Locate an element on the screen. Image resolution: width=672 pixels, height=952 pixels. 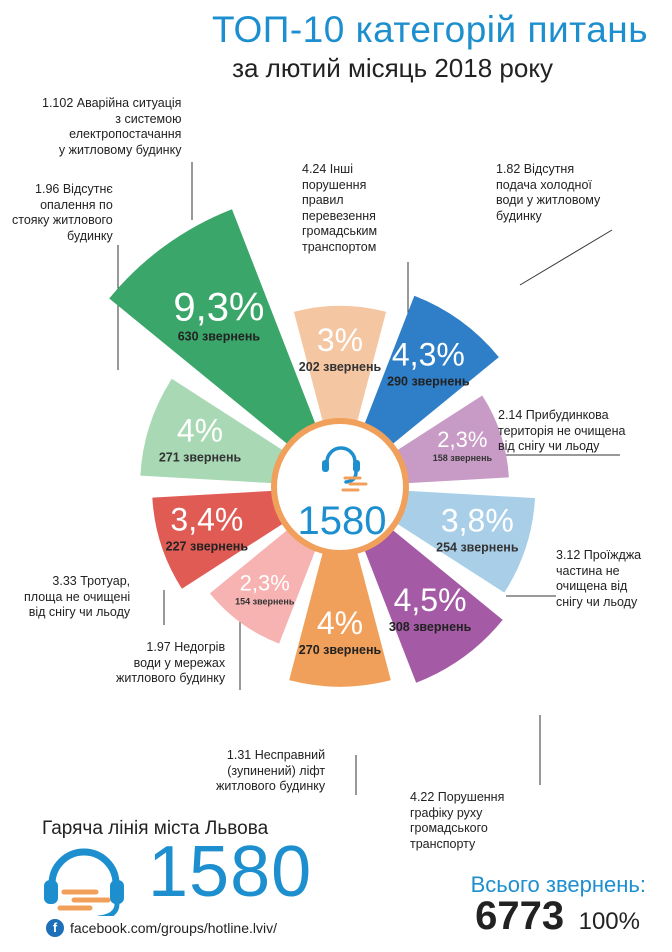
page-subtitle: за лютий місяць 2018 року is located at coordinates (392, 68).